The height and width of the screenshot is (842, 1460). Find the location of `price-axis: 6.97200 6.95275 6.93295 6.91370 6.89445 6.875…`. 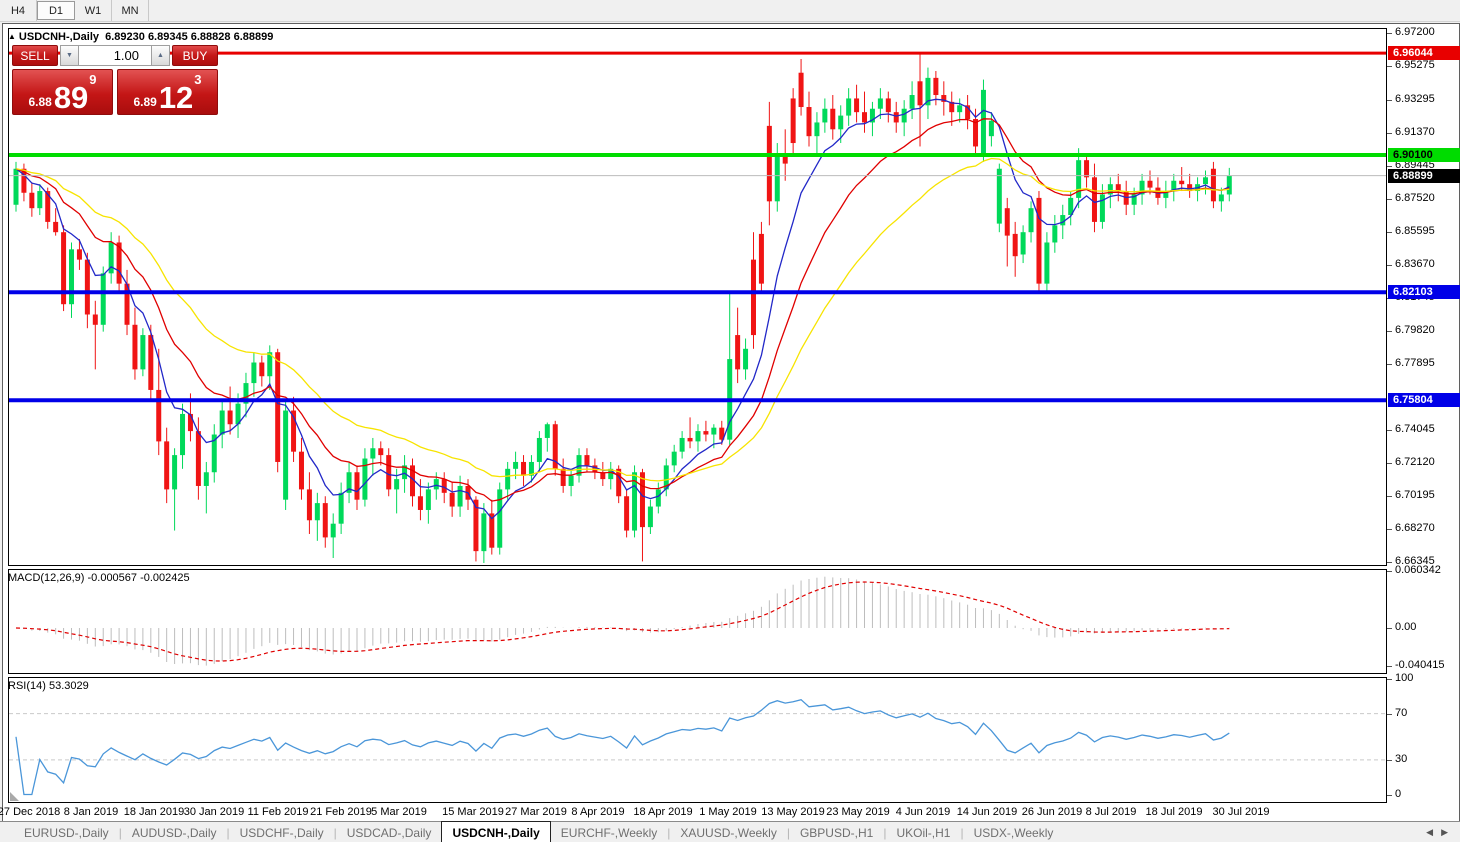

price-axis: 6.97200 6.95275 6.93295 6.91370 6.89445 6.875… is located at coordinates (1423, 422).